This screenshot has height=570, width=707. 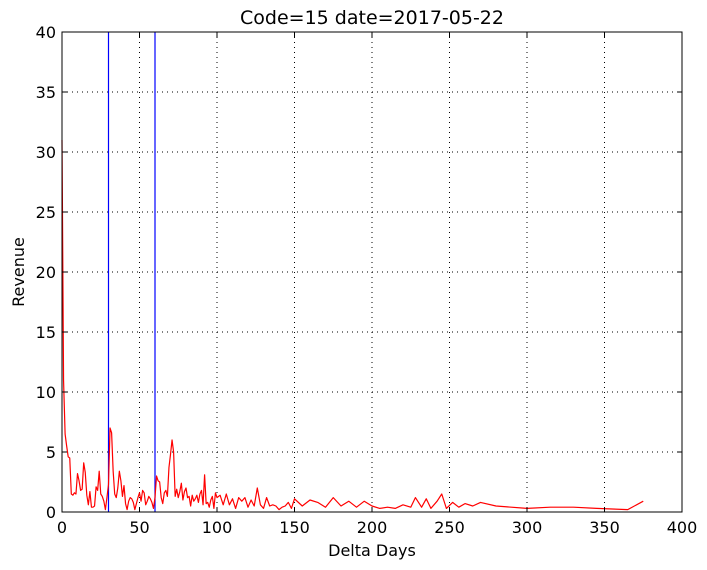 What do you see at coordinates (449, 527) in the screenshot?
I see `x-tick-label: 250` at bounding box center [449, 527].